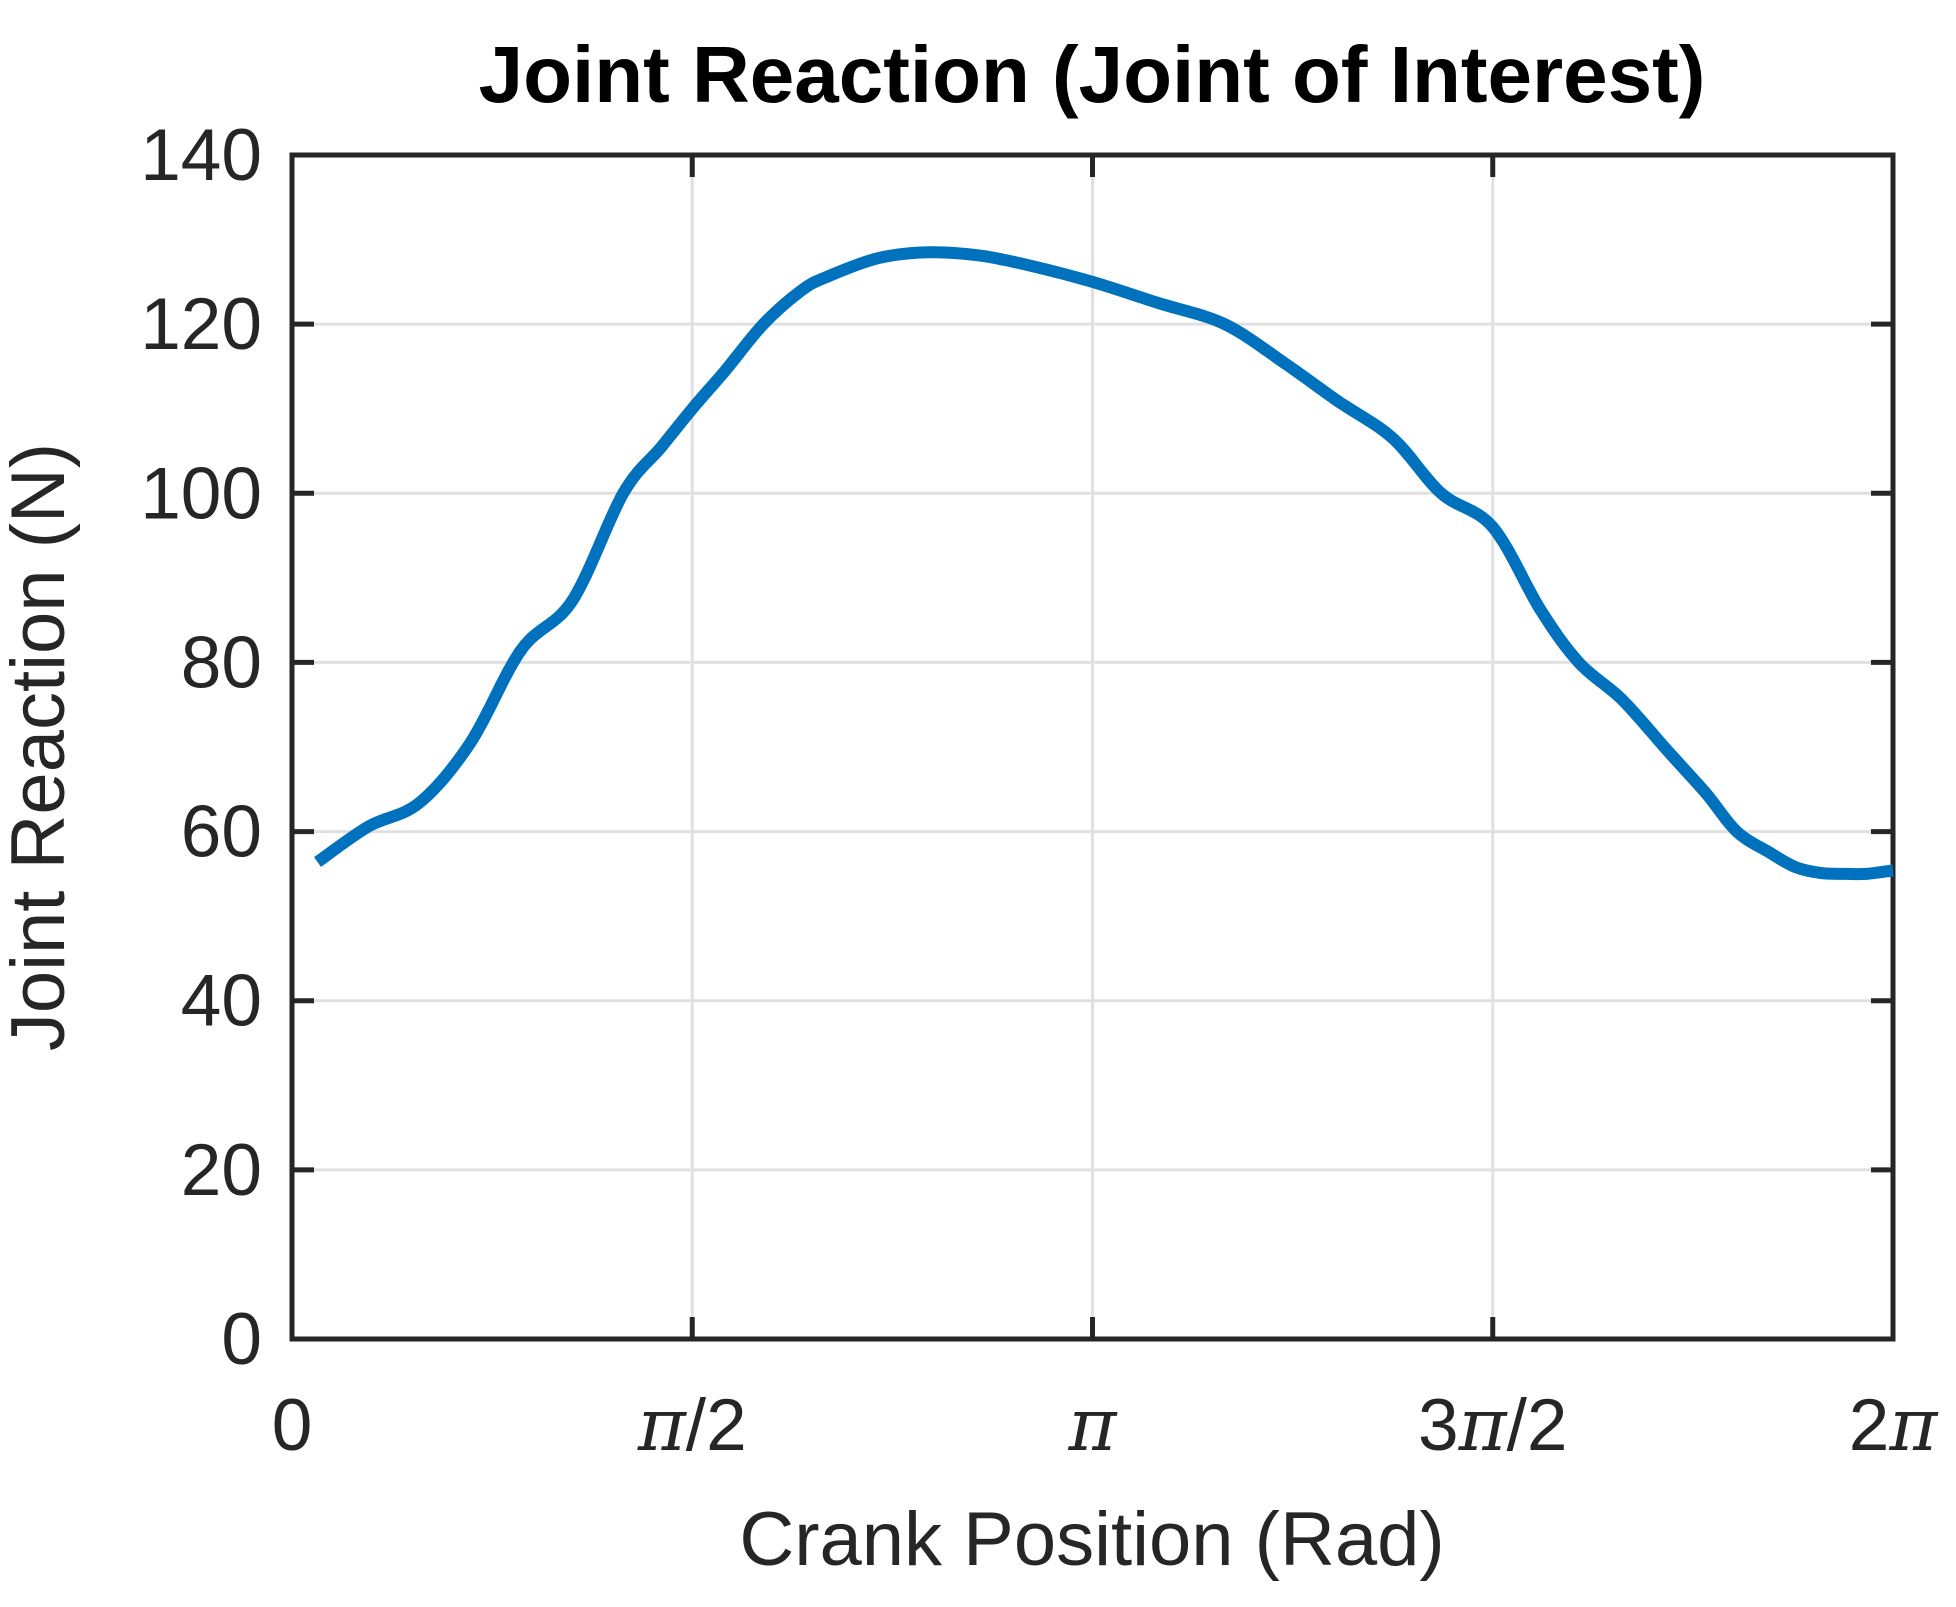  What do you see at coordinates (201, 493) in the screenshot?
I see `y-tick-label: 100` at bounding box center [201, 493].